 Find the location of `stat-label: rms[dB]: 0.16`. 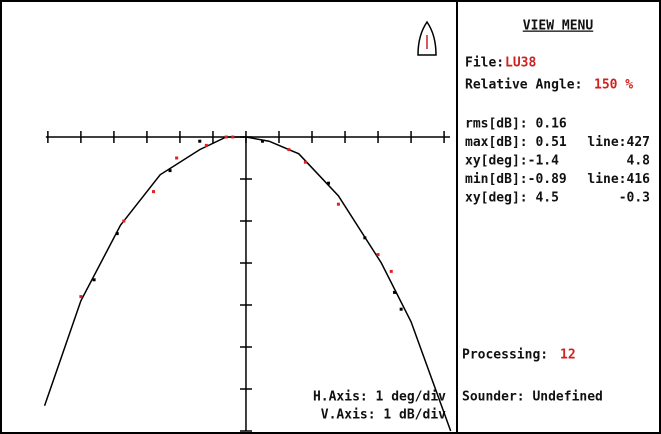

stat-label: rms[dB]: 0.16 is located at coordinates (516, 124).